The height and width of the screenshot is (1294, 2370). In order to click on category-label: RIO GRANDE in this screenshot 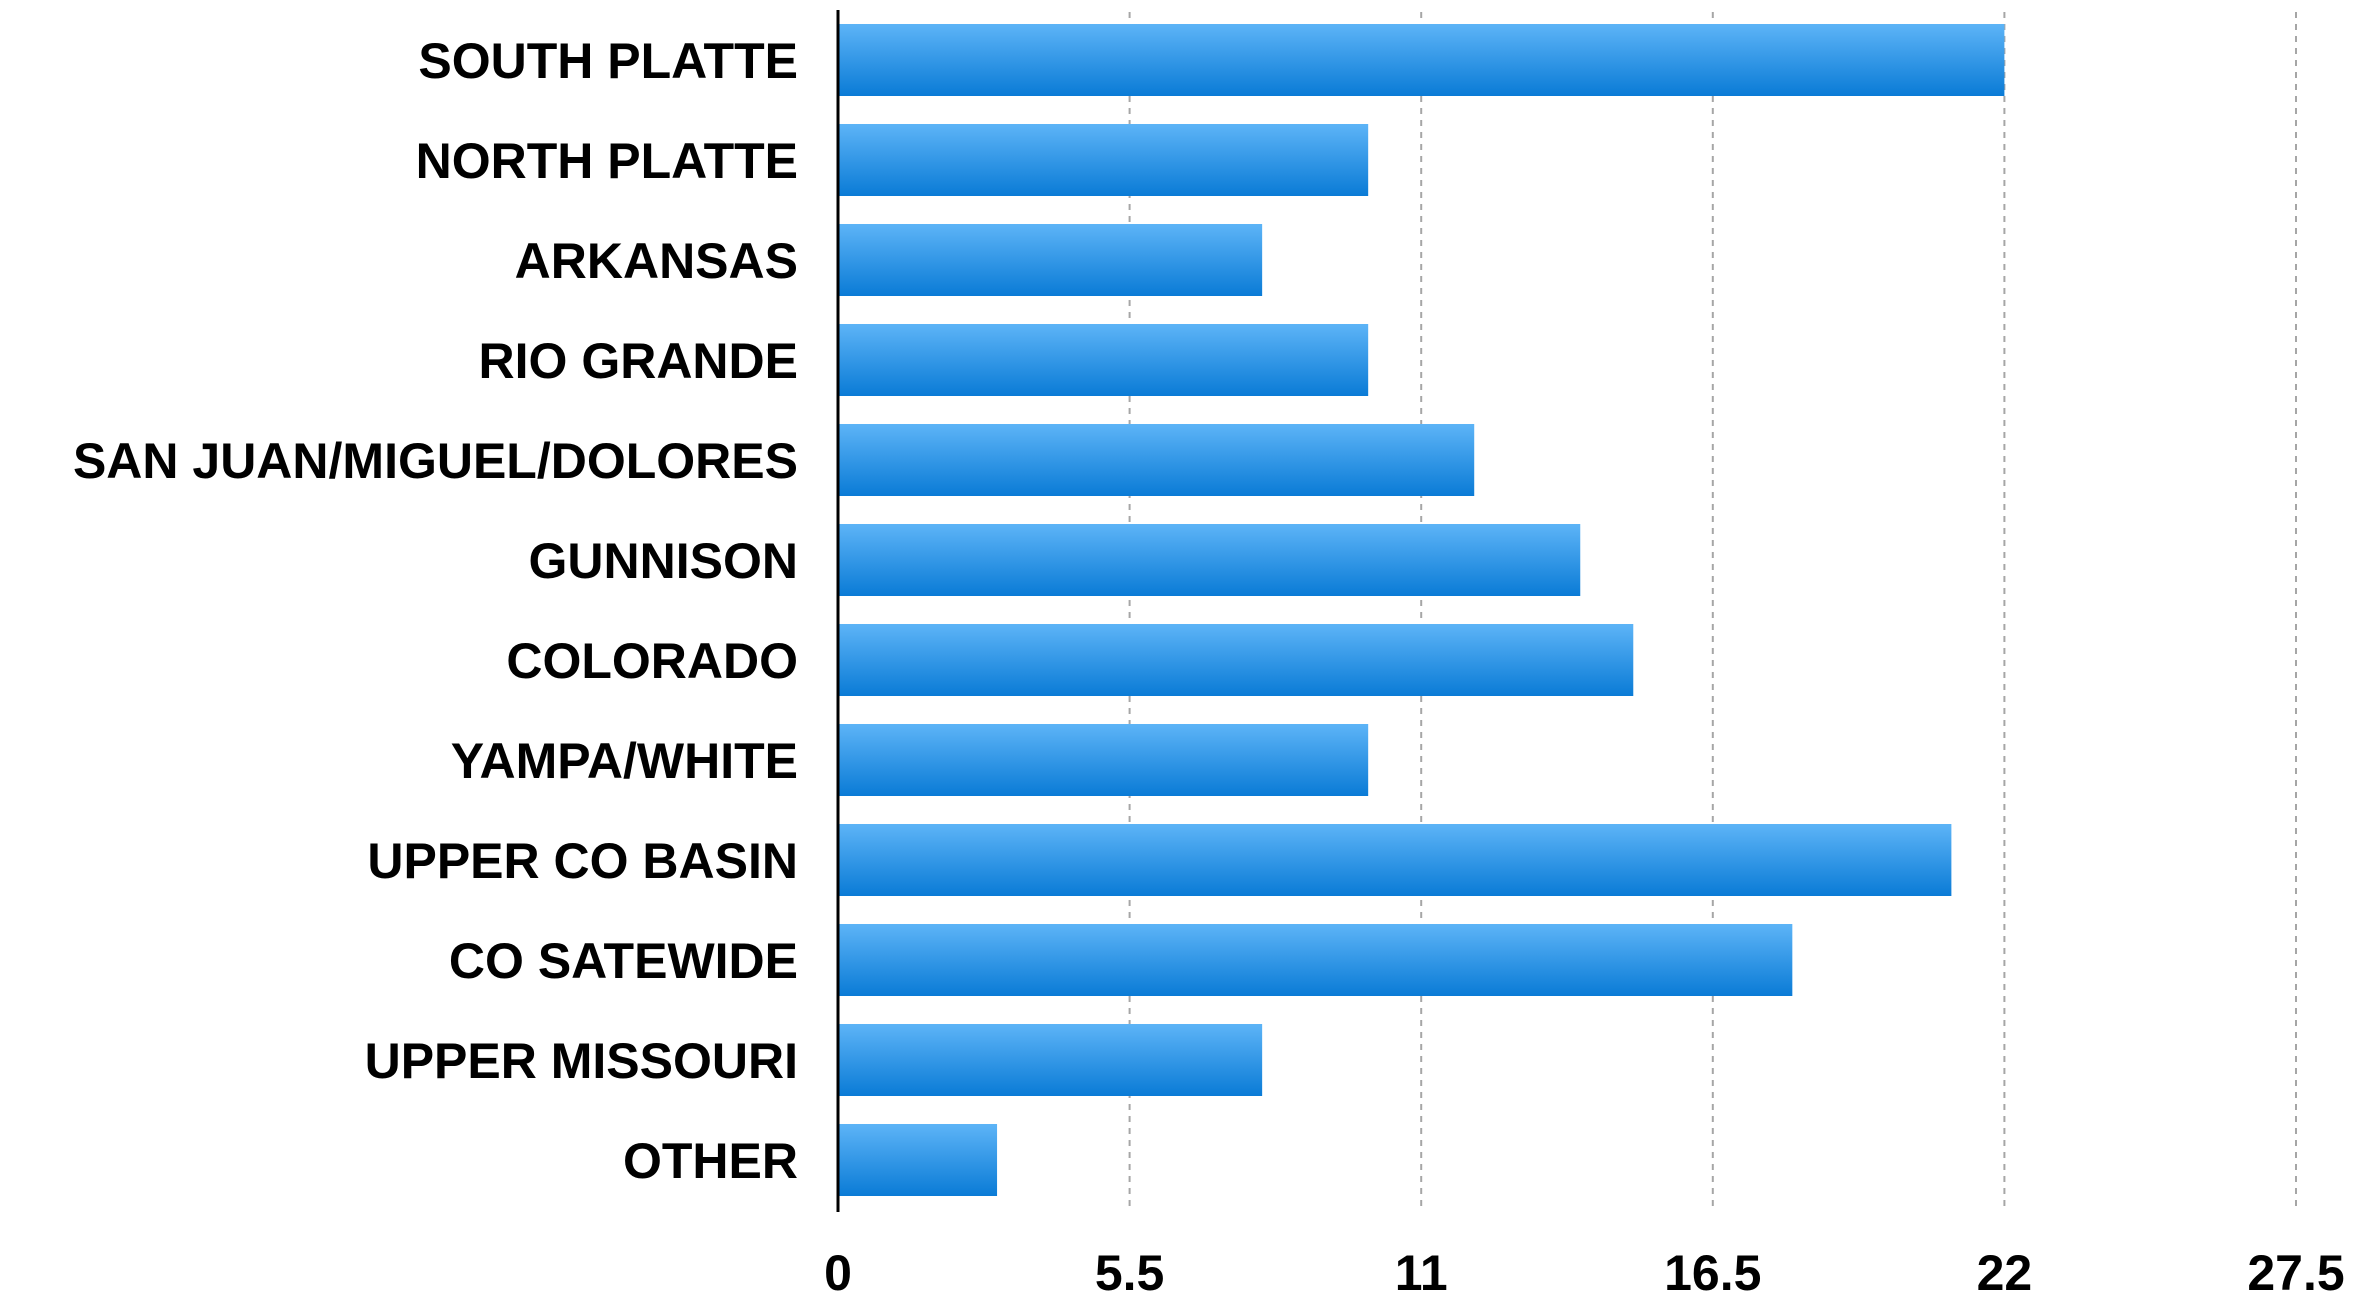, I will do `click(638, 361)`.